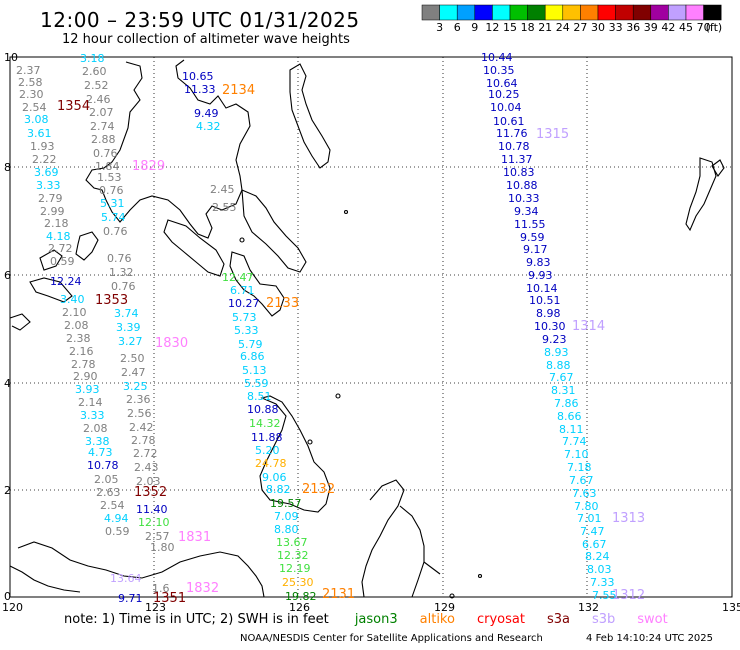  I want to click on legend-label: 33, so click(616, 27).